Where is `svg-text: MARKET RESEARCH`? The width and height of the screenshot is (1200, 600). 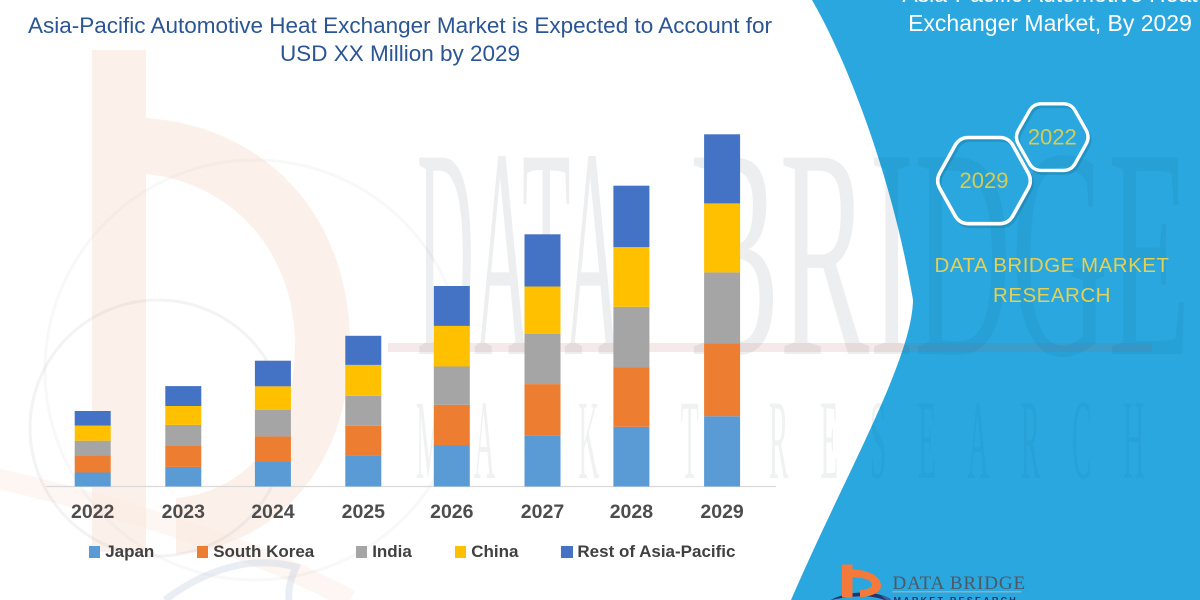
svg-text: MARKET RESEARCH is located at coordinates (956, 598).